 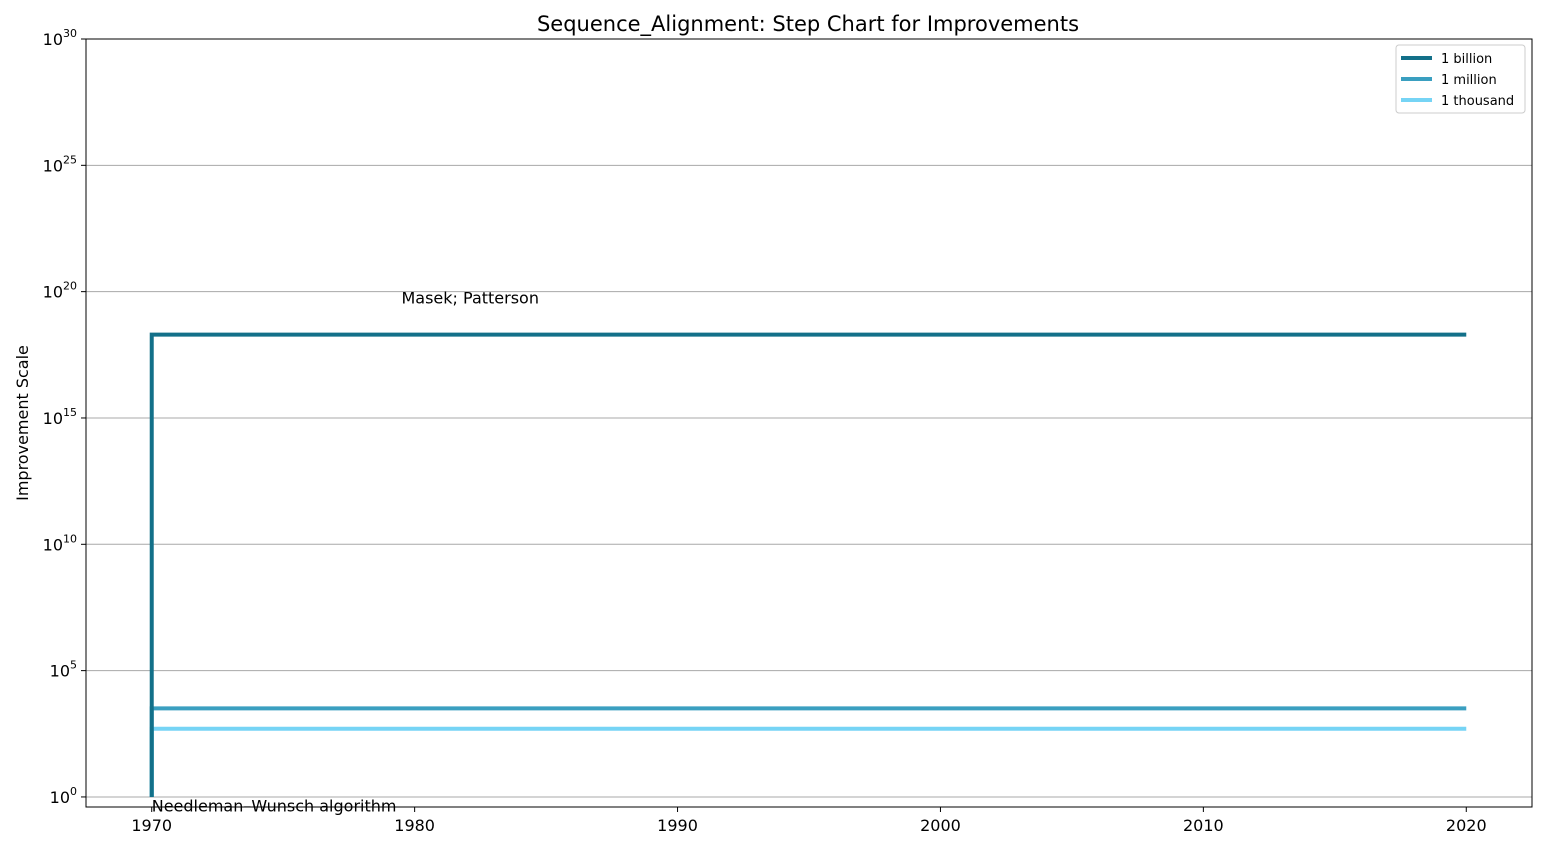 I want to click on y-tick-label: 10⁰, so click(x=63, y=796).